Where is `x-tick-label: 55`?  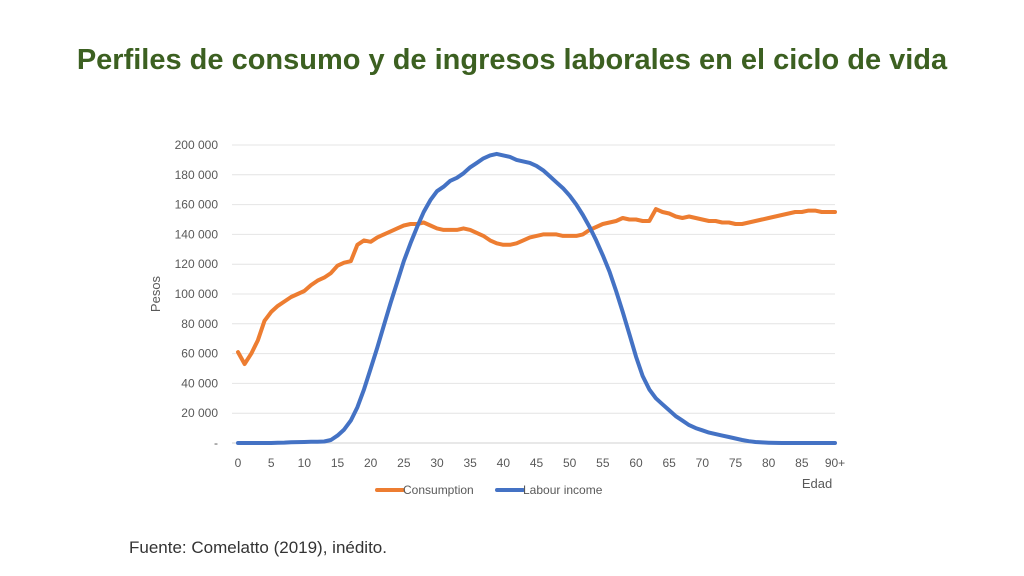 x-tick-label: 55 is located at coordinates (603, 463).